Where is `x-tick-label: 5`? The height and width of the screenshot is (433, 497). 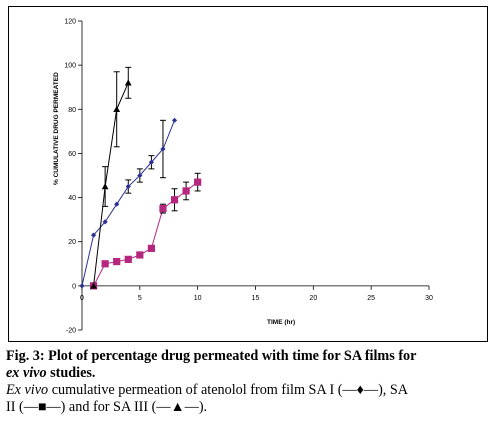 x-tick-label: 5 is located at coordinates (140, 298).